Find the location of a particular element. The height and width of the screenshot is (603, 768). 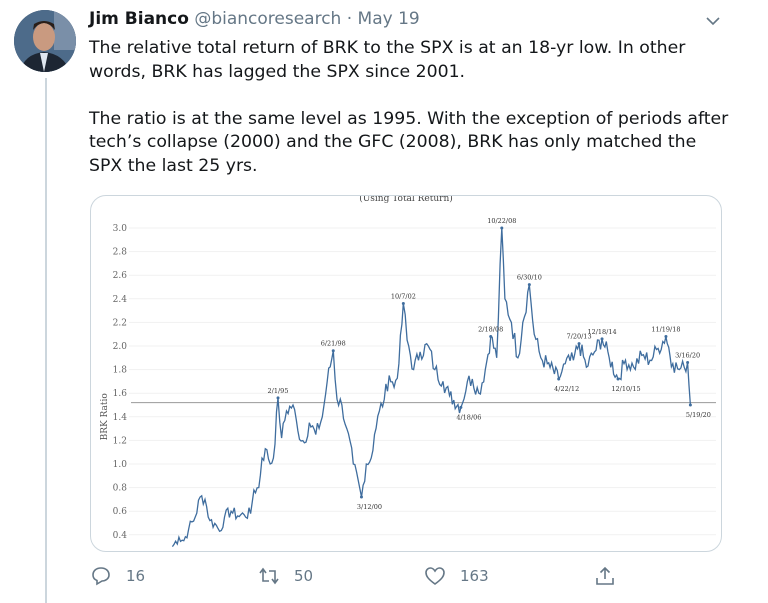

chevron-down-icon is located at coordinates (713, 21).